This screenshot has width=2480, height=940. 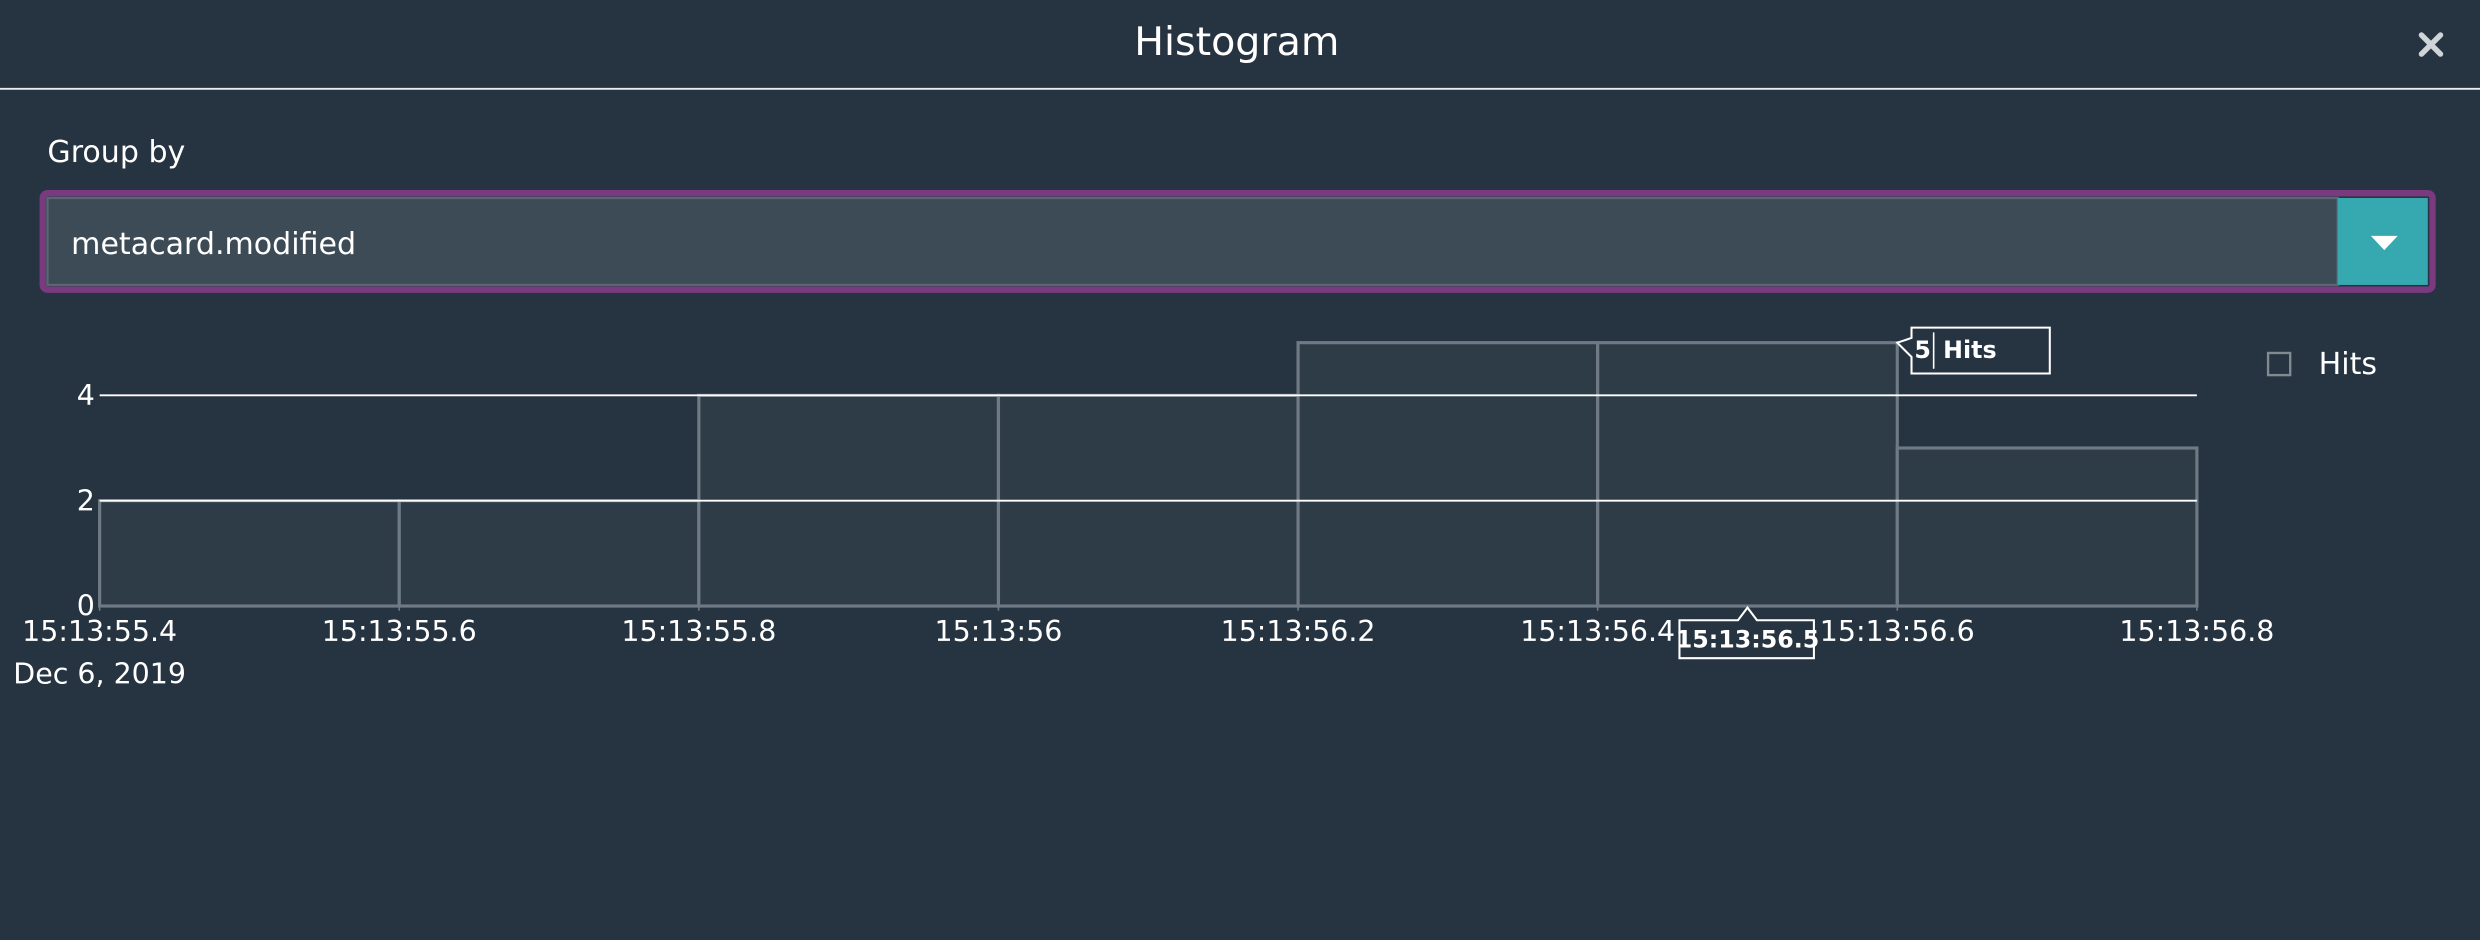 What do you see at coordinates (2384, 243) in the screenshot?
I see `dropdown-arrow` at bounding box center [2384, 243].